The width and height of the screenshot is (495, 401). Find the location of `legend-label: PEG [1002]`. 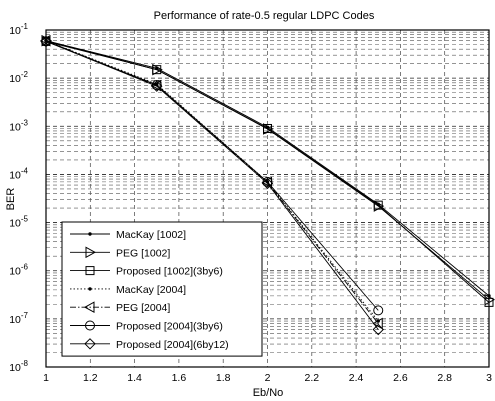

legend-label: PEG [1002] is located at coordinates (143, 253).